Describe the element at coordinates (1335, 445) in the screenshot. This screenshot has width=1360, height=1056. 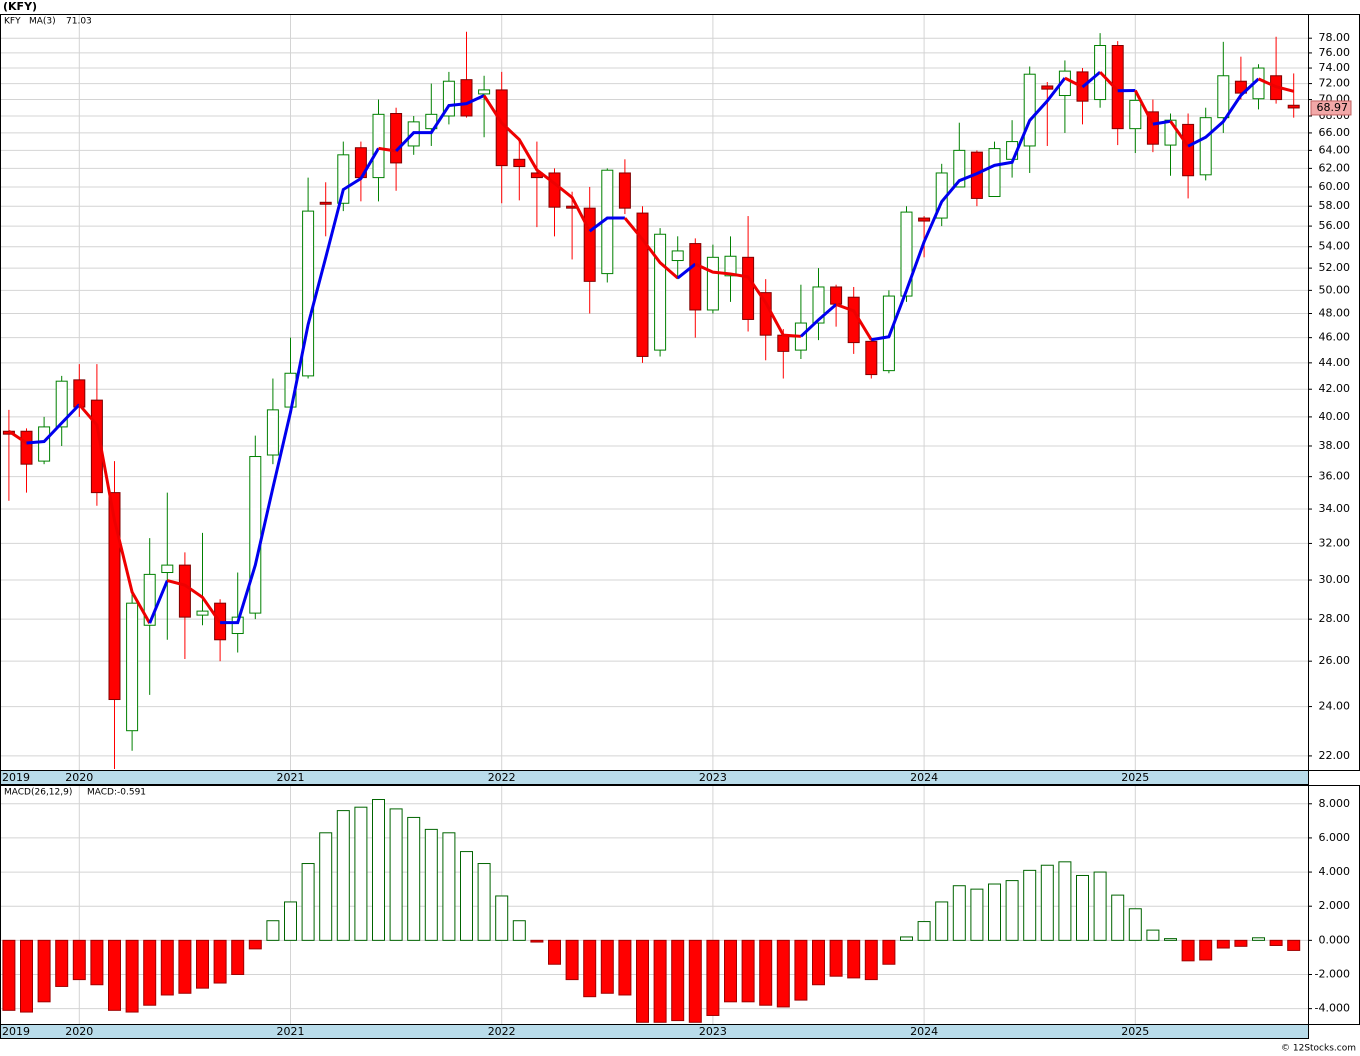
I see `y-tick-label: 38.00` at that location.